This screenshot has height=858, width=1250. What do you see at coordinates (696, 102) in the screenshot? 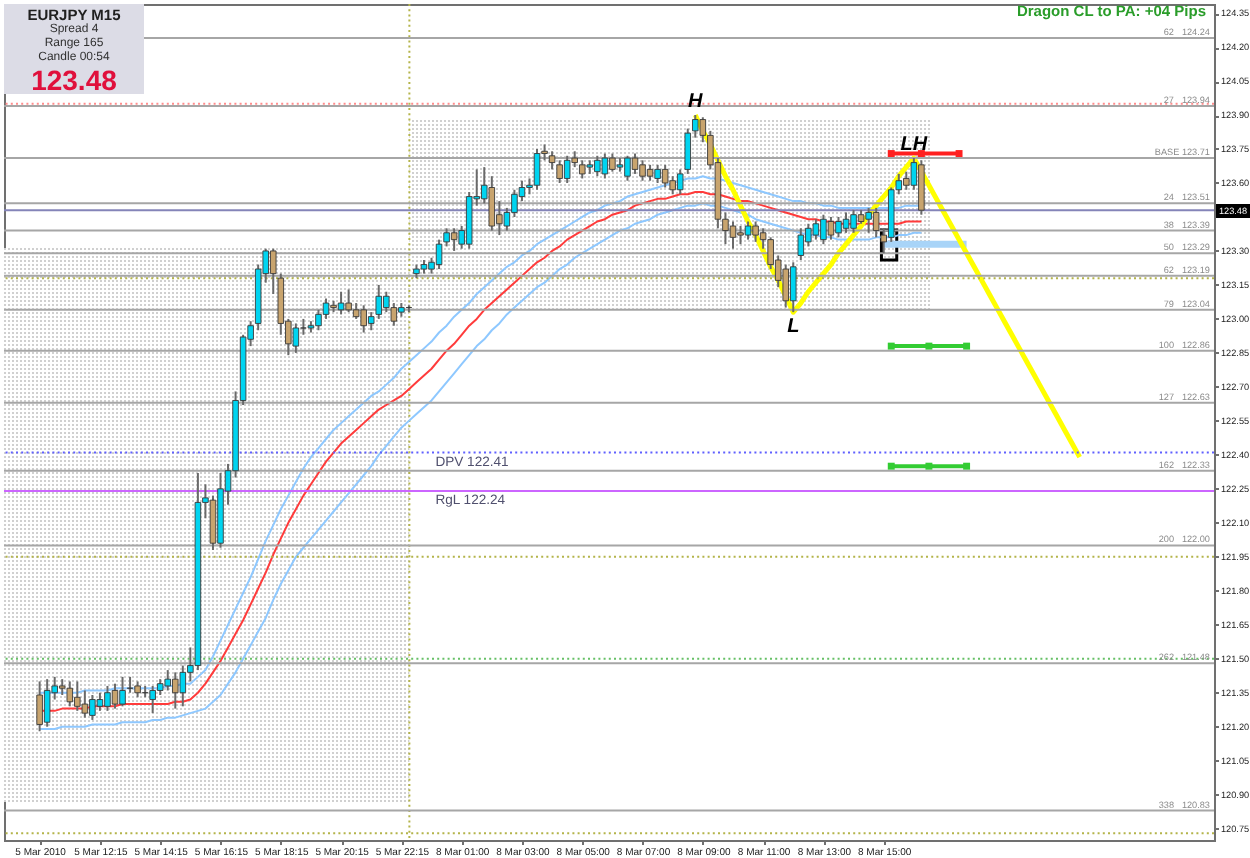
I see `annotation: H` at bounding box center [696, 102].